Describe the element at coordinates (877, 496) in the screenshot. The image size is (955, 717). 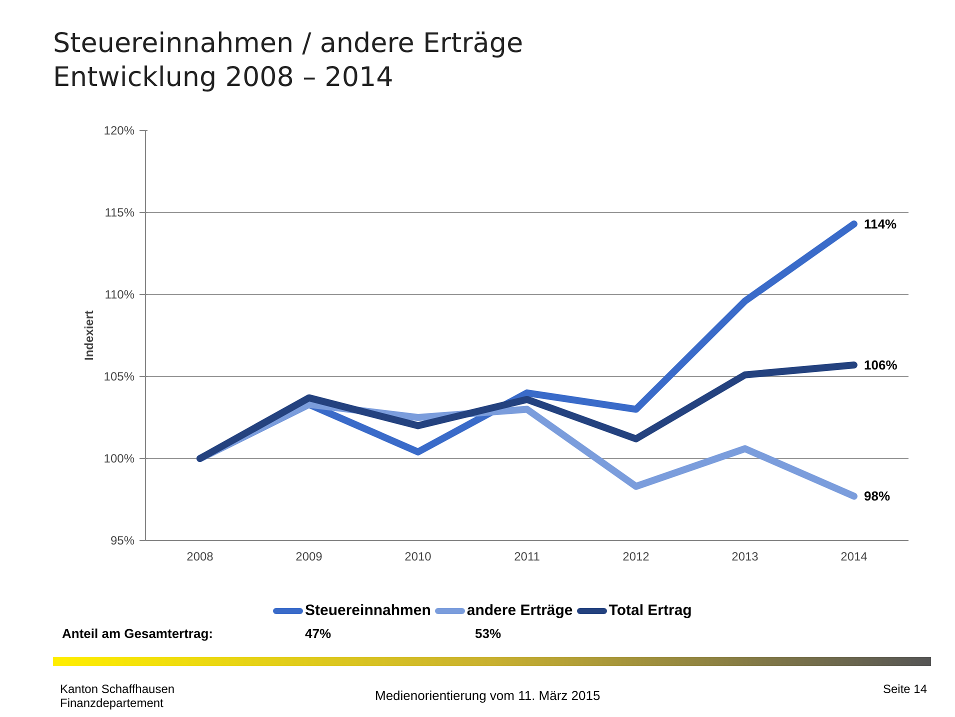
I see `data-label: 98%` at that location.